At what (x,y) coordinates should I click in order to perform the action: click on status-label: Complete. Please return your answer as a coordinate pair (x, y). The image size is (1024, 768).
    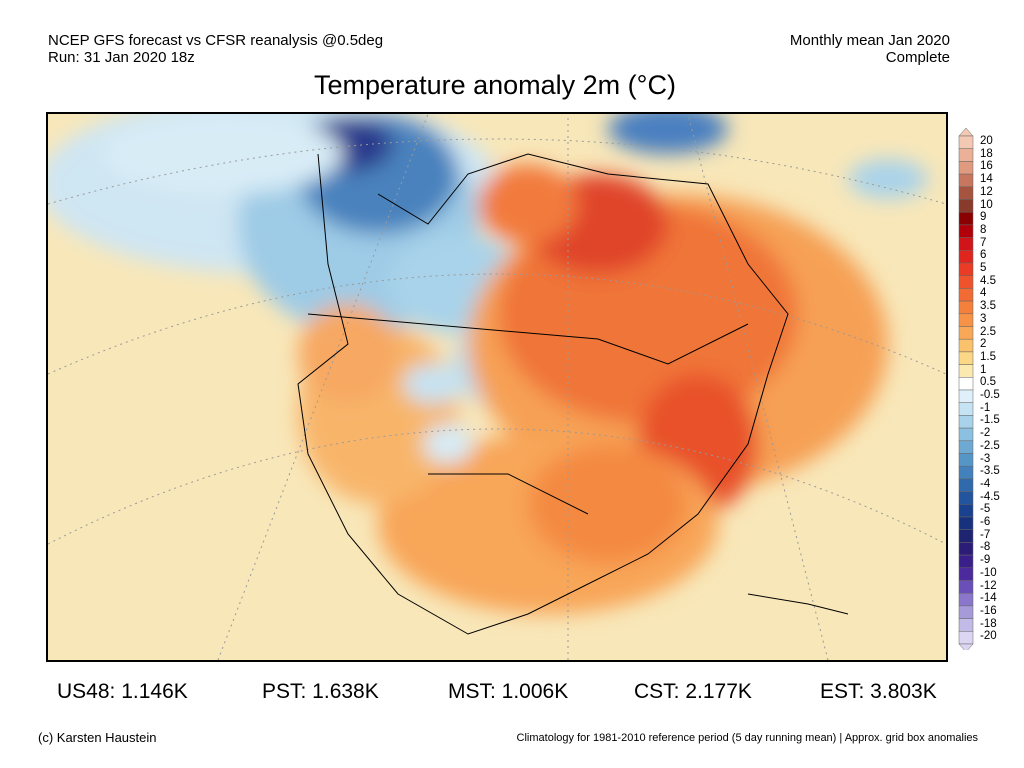
    Looking at the image, I should click on (917, 57).